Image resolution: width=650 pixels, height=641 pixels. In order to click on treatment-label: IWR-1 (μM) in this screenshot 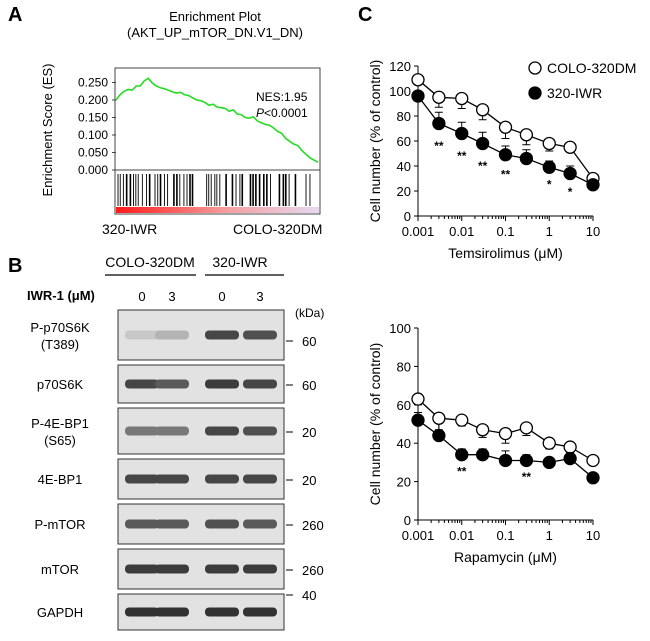, I will do `click(61, 295)`.